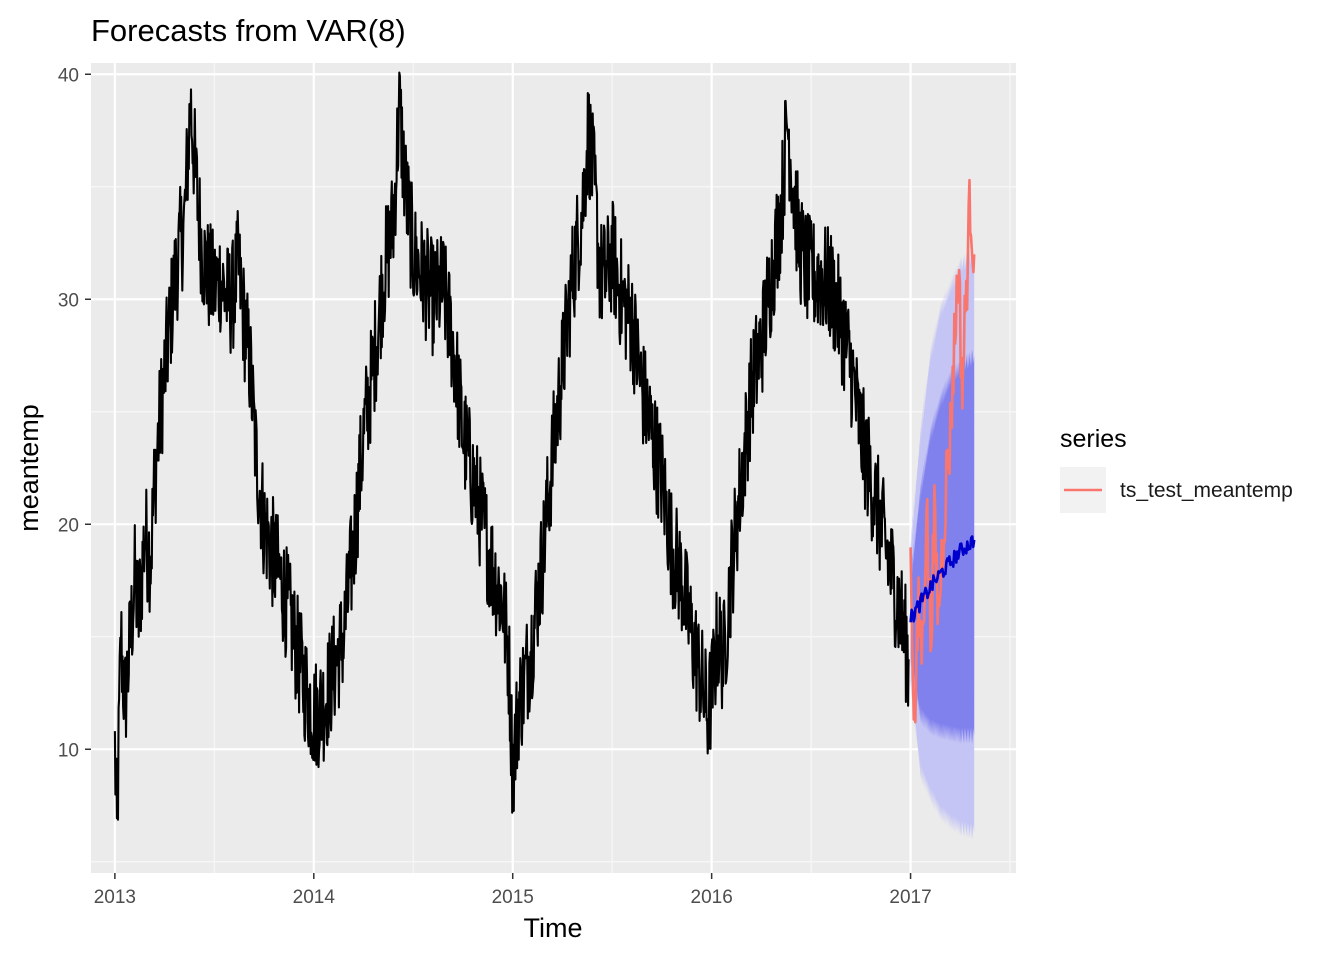 The height and width of the screenshot is (960, 1344). What do you see at coordinates (314, 897) in the screenshot?
I see `x-tick-label: 2014` at bounding box center [314, 897].